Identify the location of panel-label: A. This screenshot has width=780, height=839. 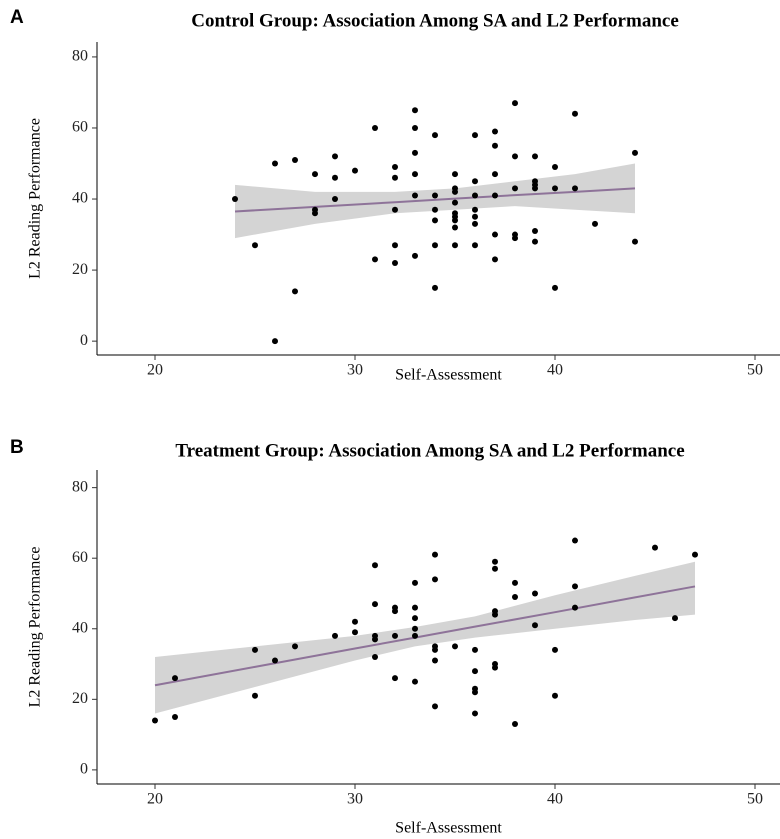
(17, 17).